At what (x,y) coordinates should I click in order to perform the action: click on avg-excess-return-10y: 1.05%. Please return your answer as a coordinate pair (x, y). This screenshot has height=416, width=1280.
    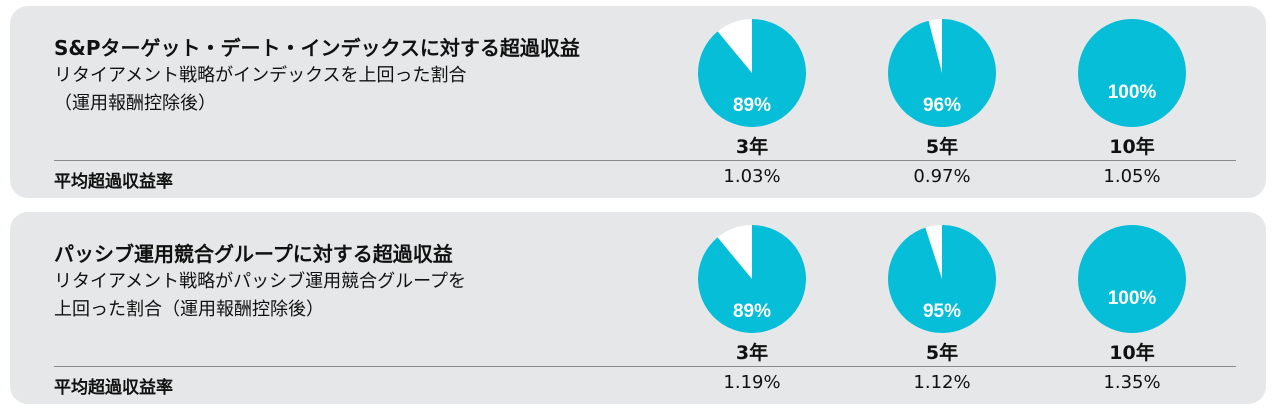
    Looking at the image, I should click on (1132, 176).